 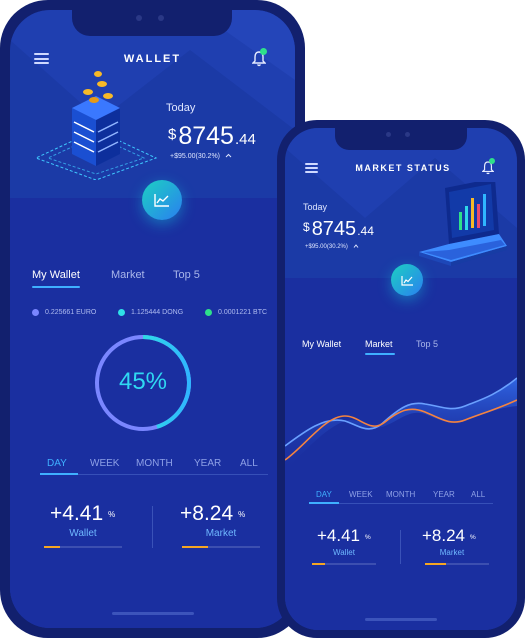 I want to click on legend-label: 0.0001221 BTC, so click(x=243, y=312).